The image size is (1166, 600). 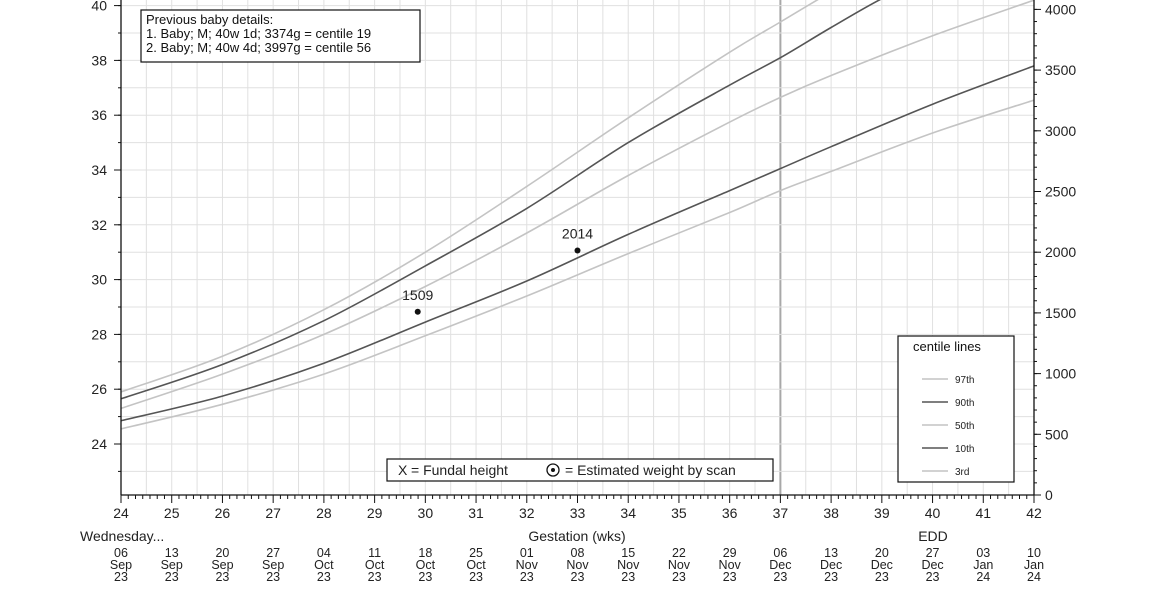 I want to click on x-tick-label: 41, so click(x=983, y=513).